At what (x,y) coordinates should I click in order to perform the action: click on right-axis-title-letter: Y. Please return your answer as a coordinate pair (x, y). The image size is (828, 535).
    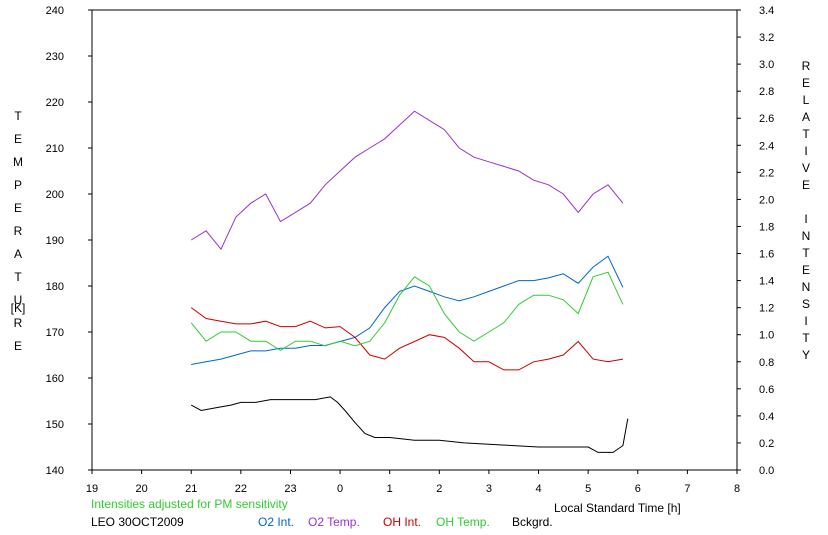
    Looking at the image, I should click on (806, 355).